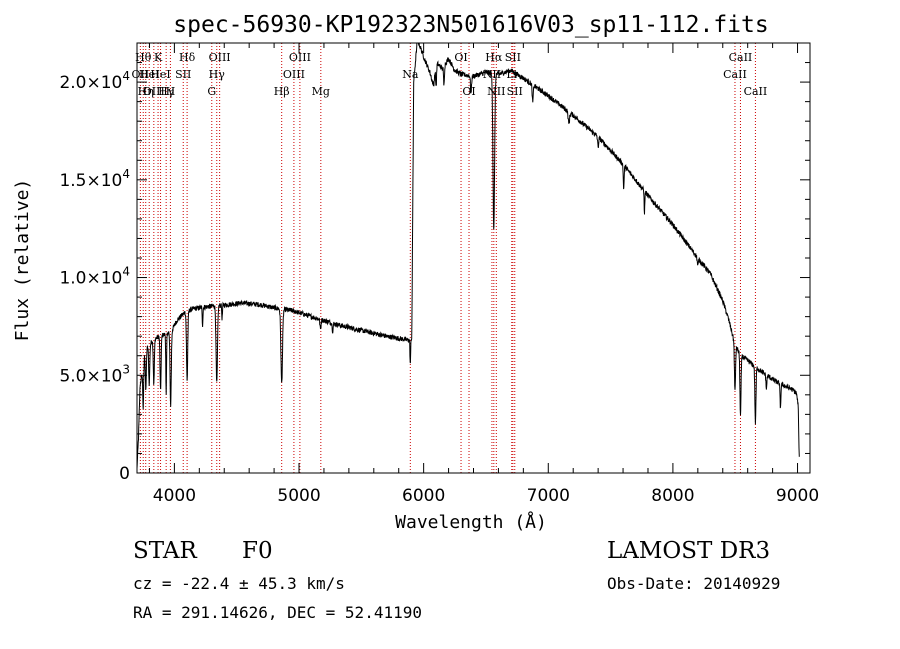  I want to click on y-tick-mantissa: 2.0×10, so click(90, 83).